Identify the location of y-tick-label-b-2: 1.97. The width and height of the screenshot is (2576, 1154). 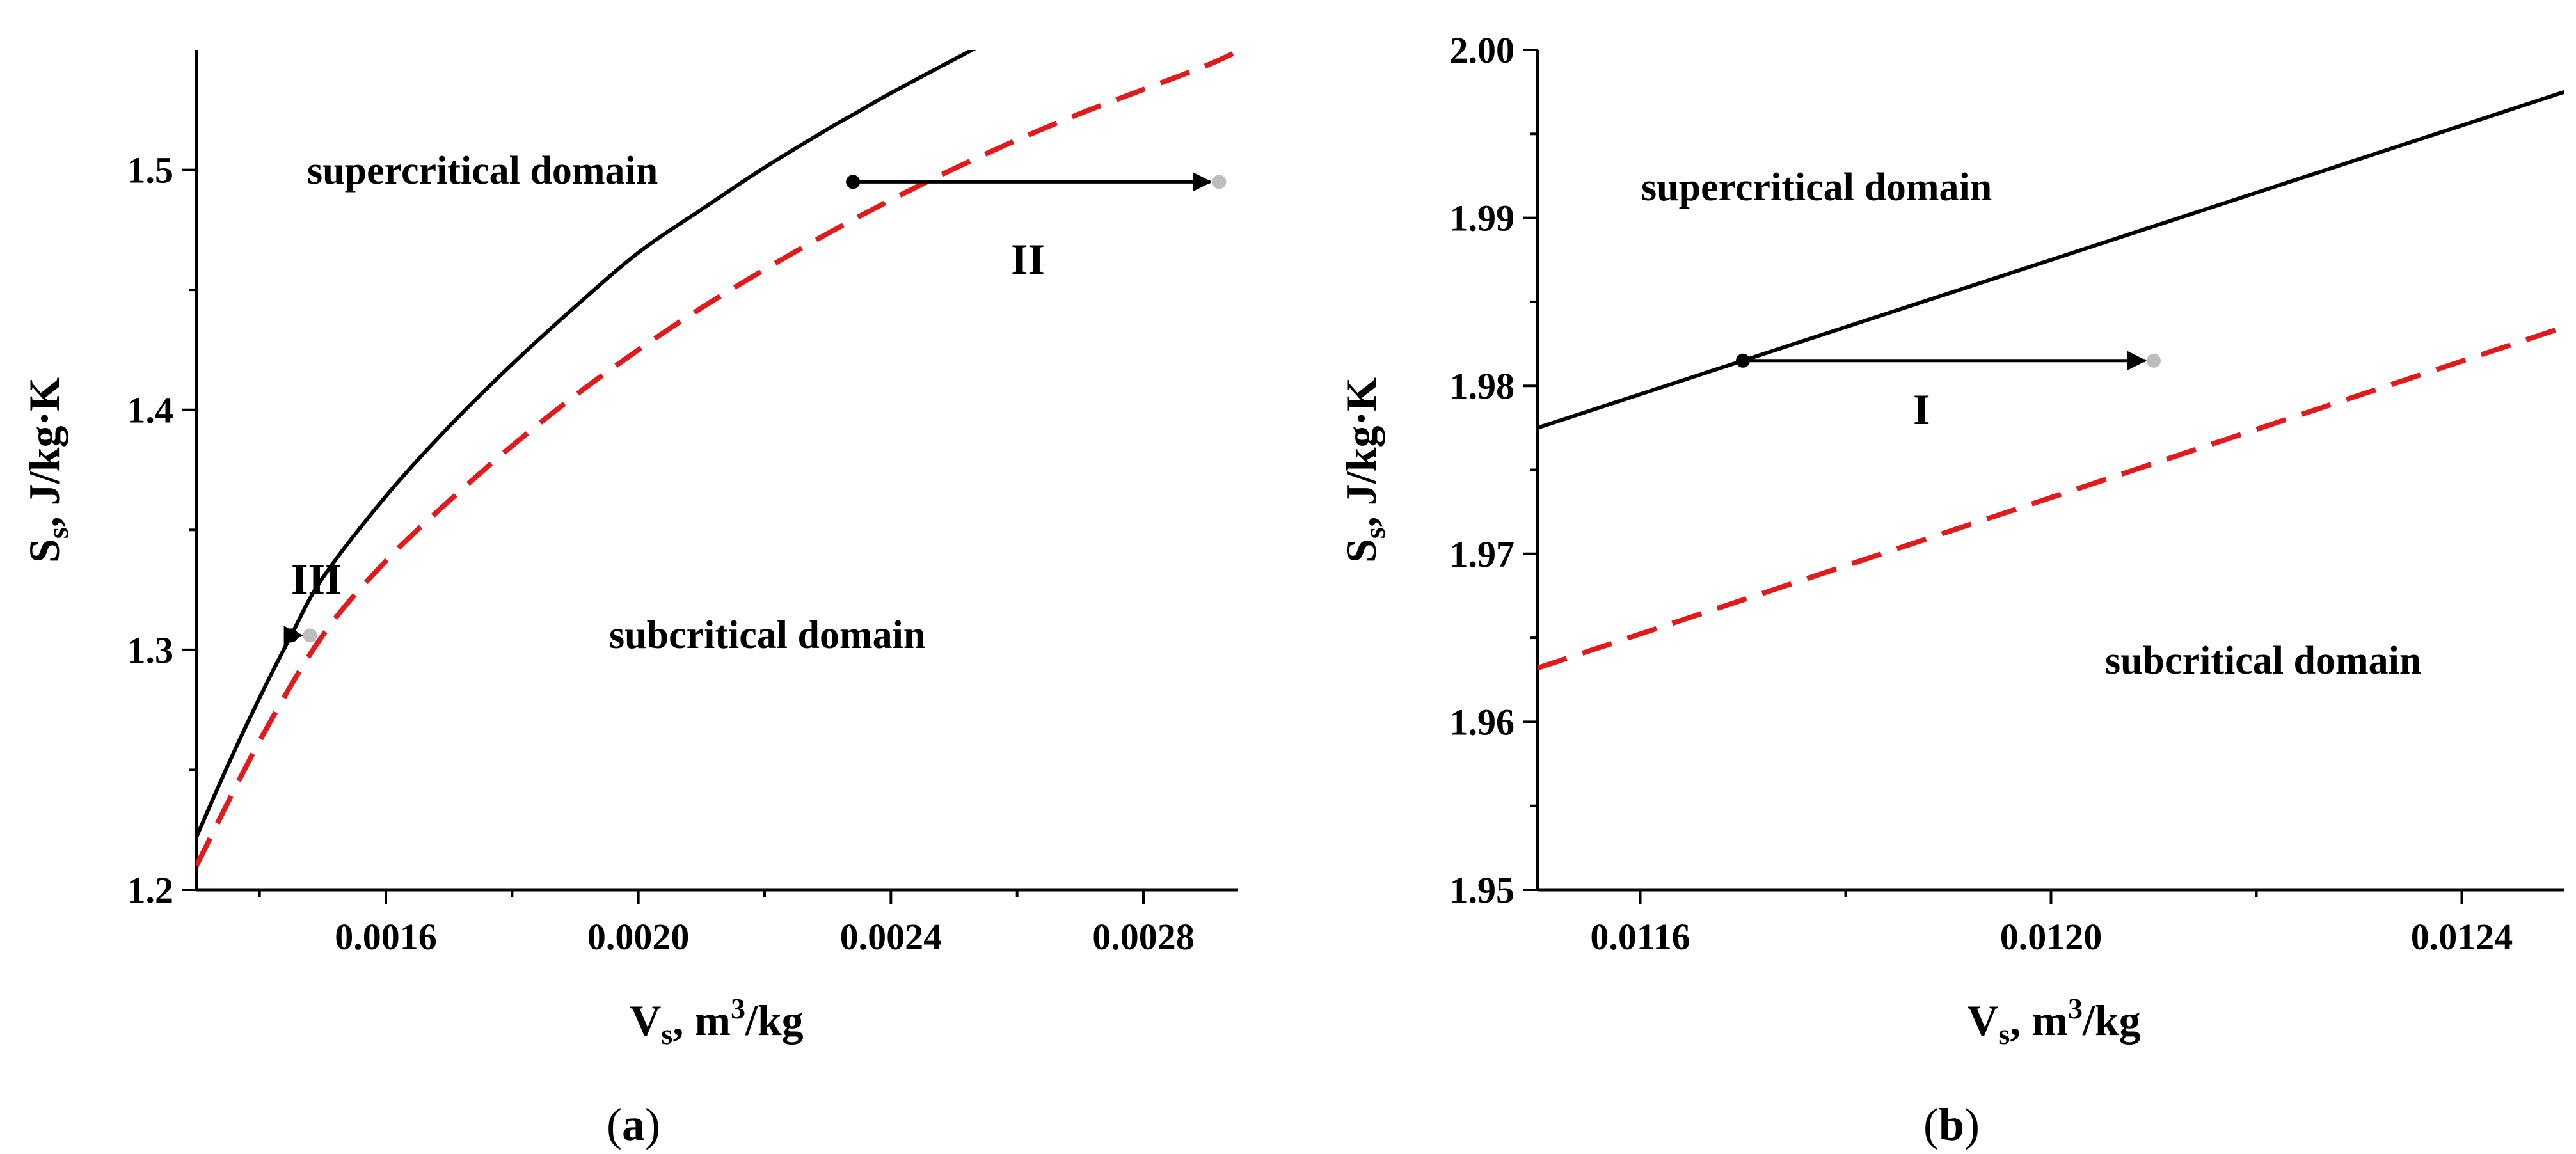
(1483, 554).